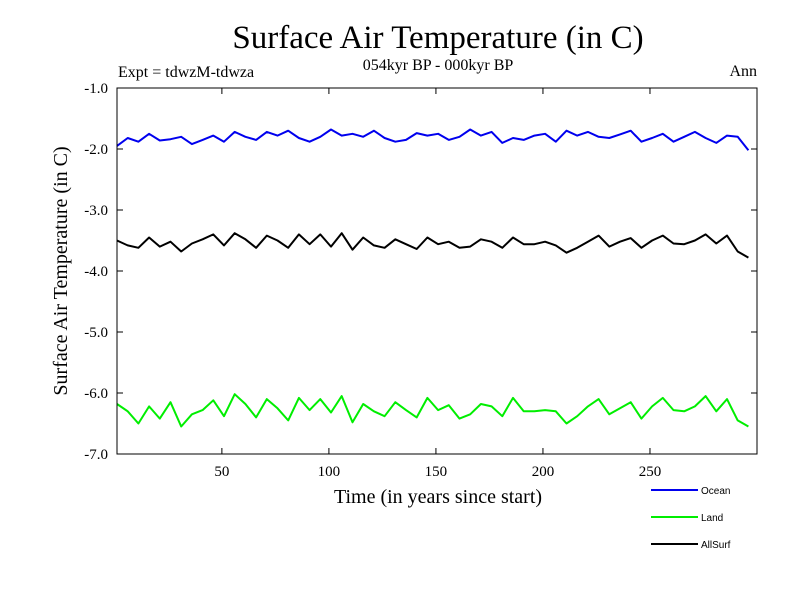 The height and width of the screenshot is (600, 800). I want to click on x-tick-label: 200, so click(543, 472).